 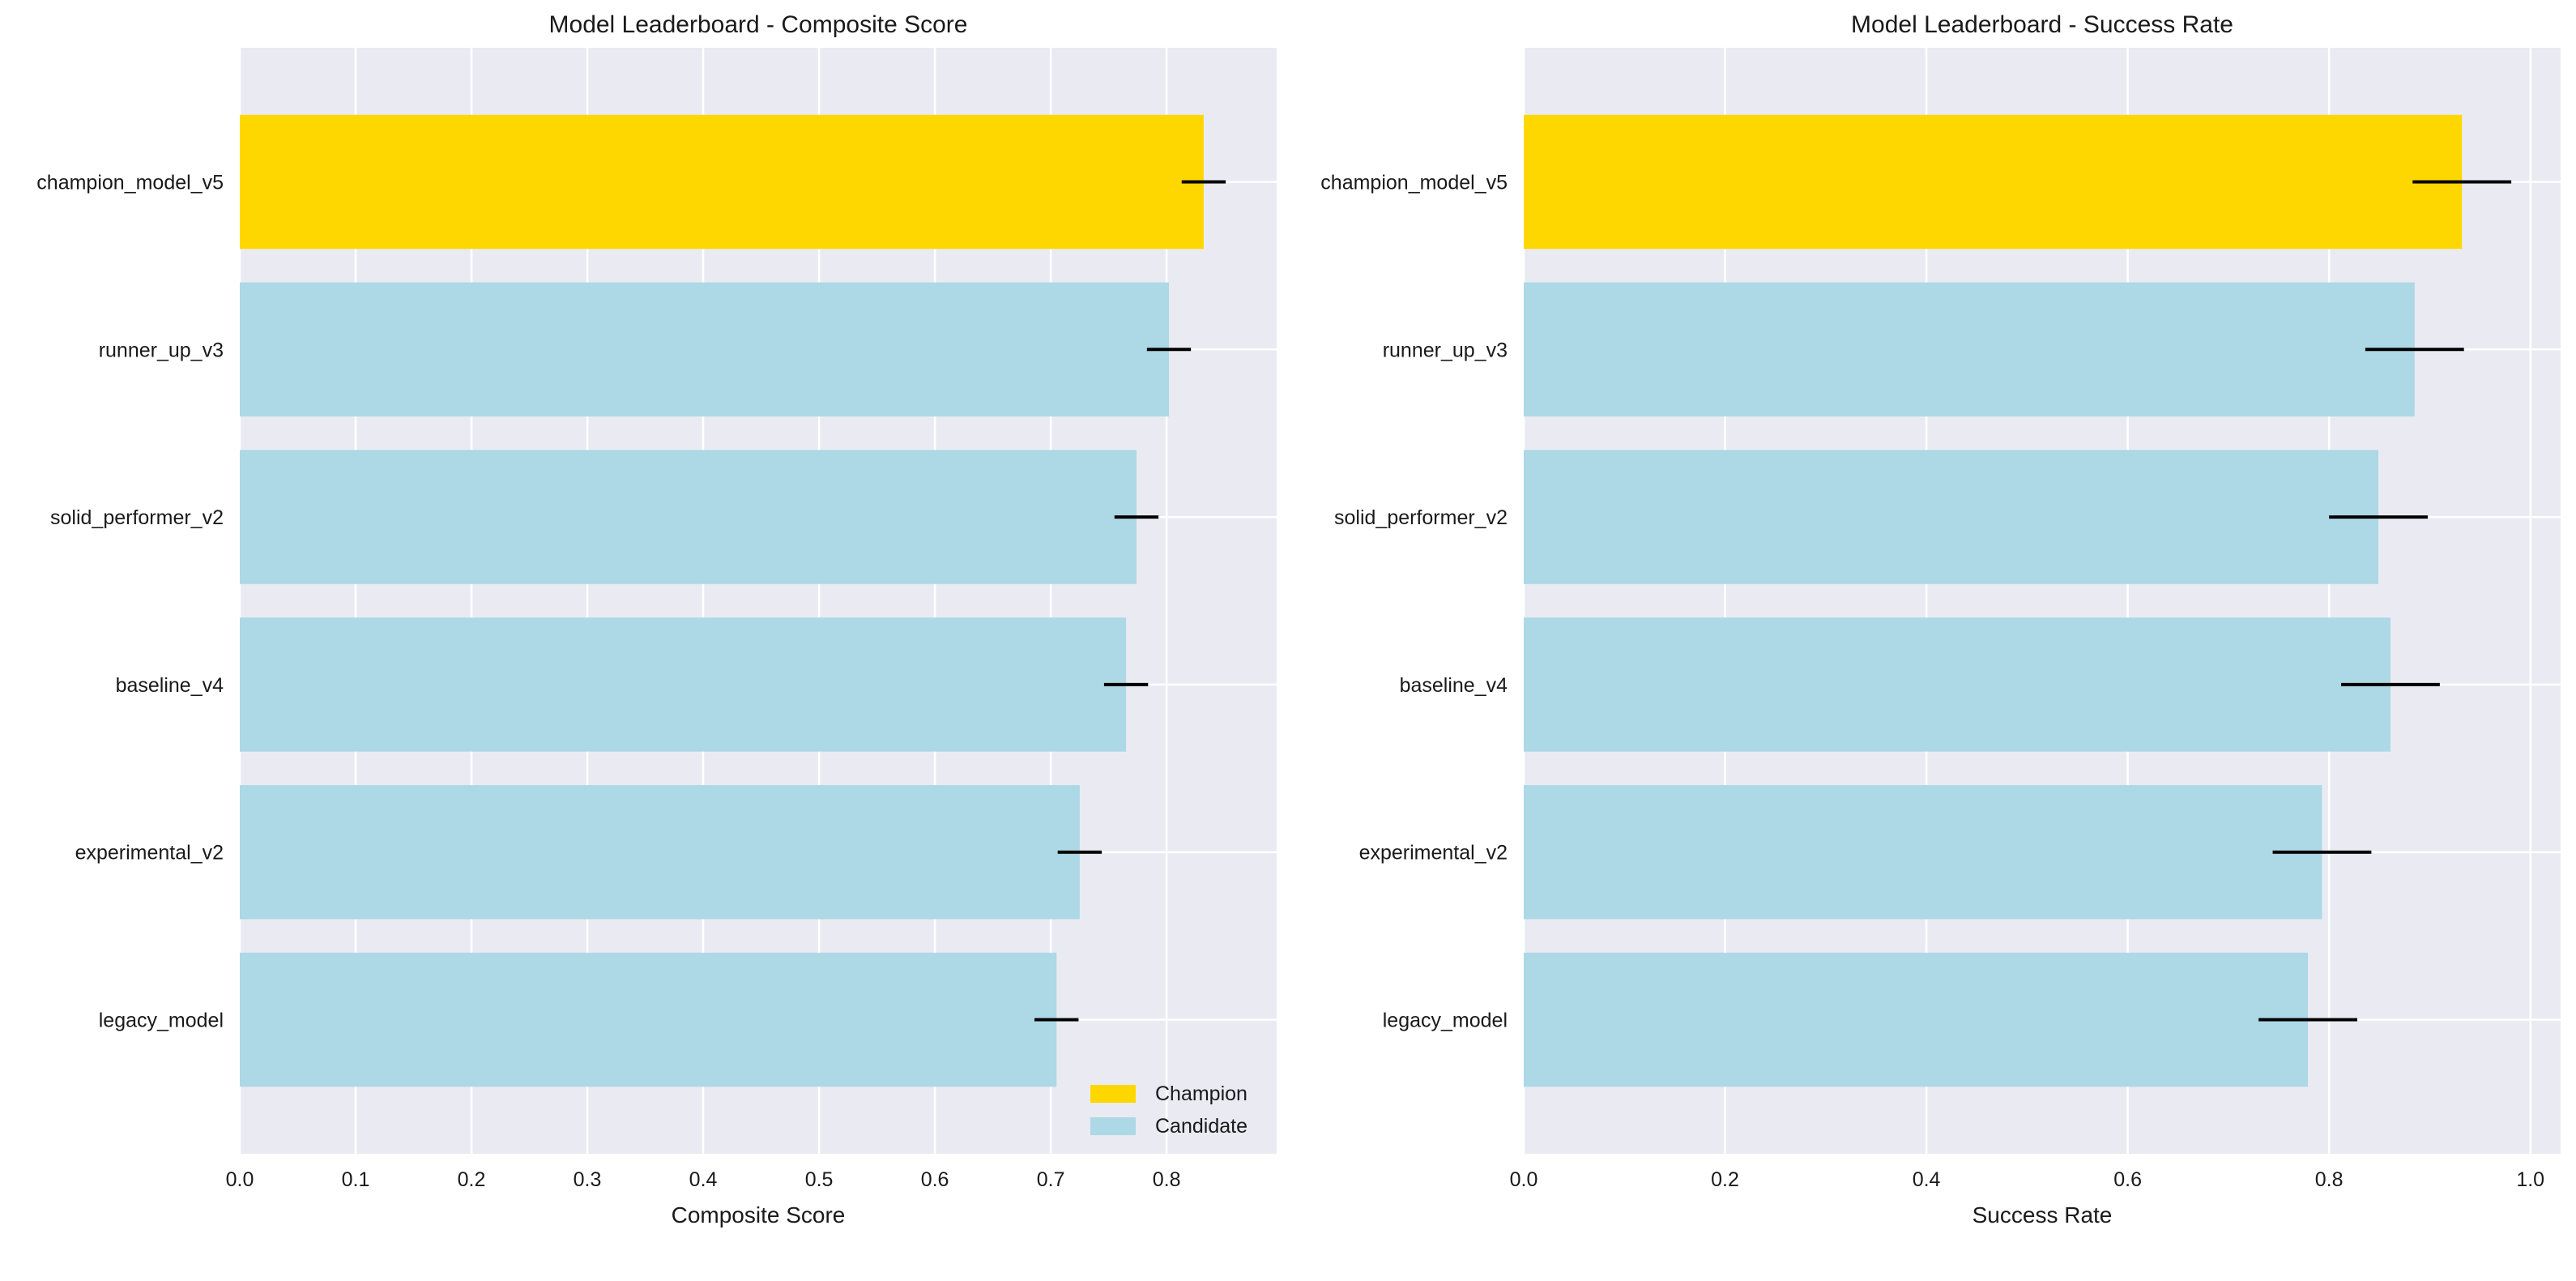 I want to click on x-tick-label: 0.5, so click(x=820, y=1179).